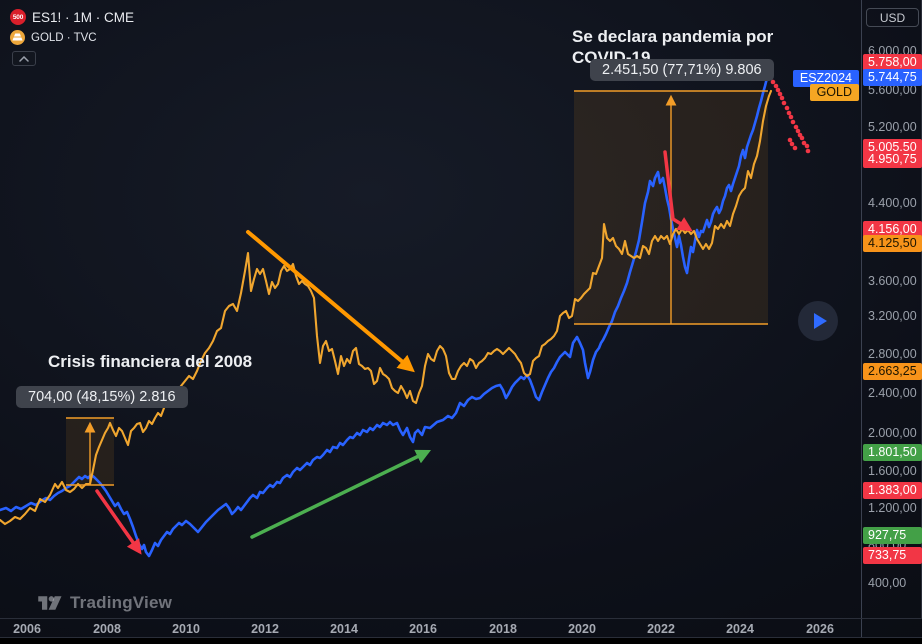 This screenshot has width=922, height=644. I want to click on recovery-up-arrow, so click(341, 494).